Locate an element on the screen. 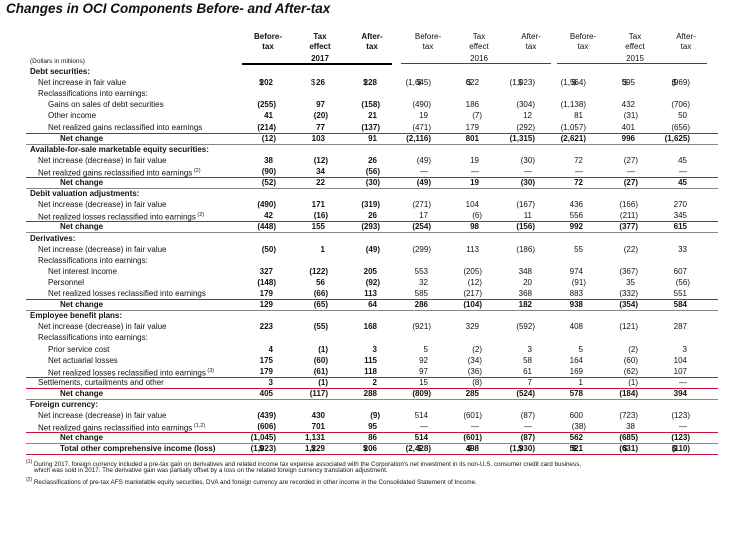 This screenshot has height=557, width=742. cell-value: 408 is located at coordinates (576, 327).